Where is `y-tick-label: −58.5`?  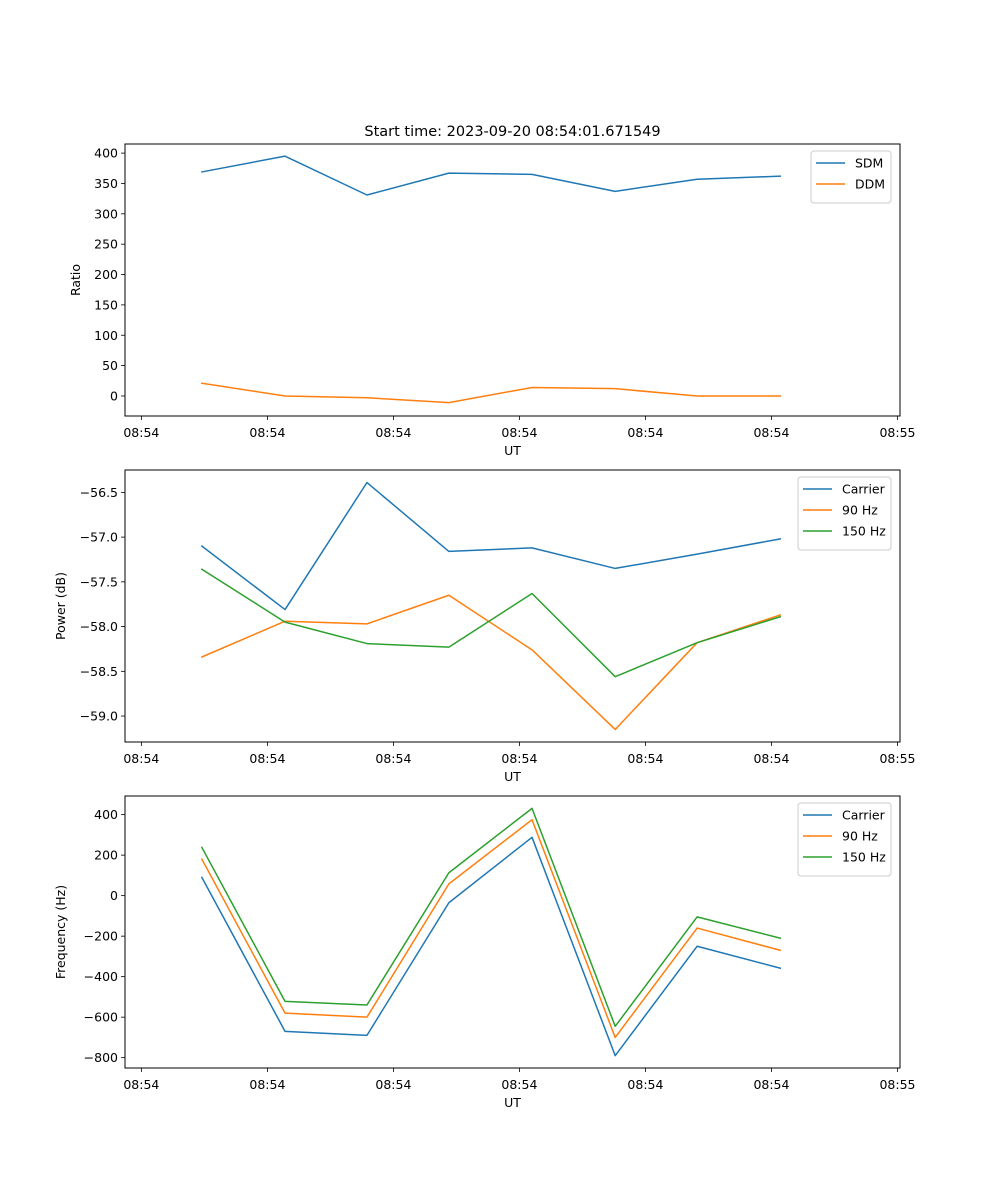
y-tick-label: −58.5 is located at coordinates (99, 671).